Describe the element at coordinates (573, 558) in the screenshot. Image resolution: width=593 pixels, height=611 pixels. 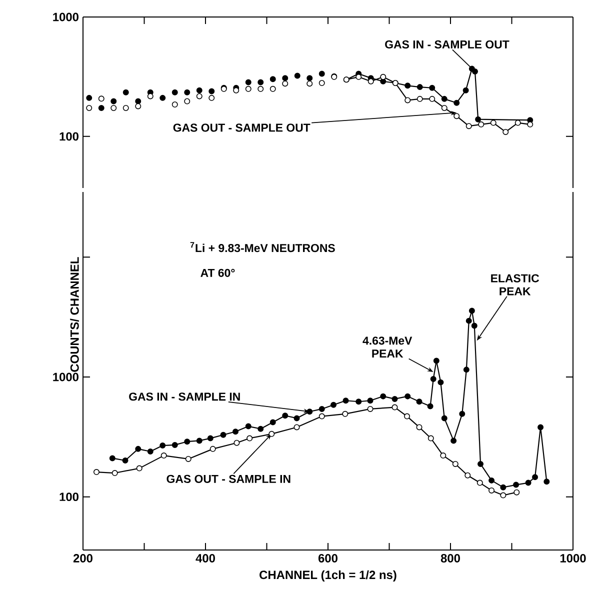
I see `x-tick-label: 1000` at that location.